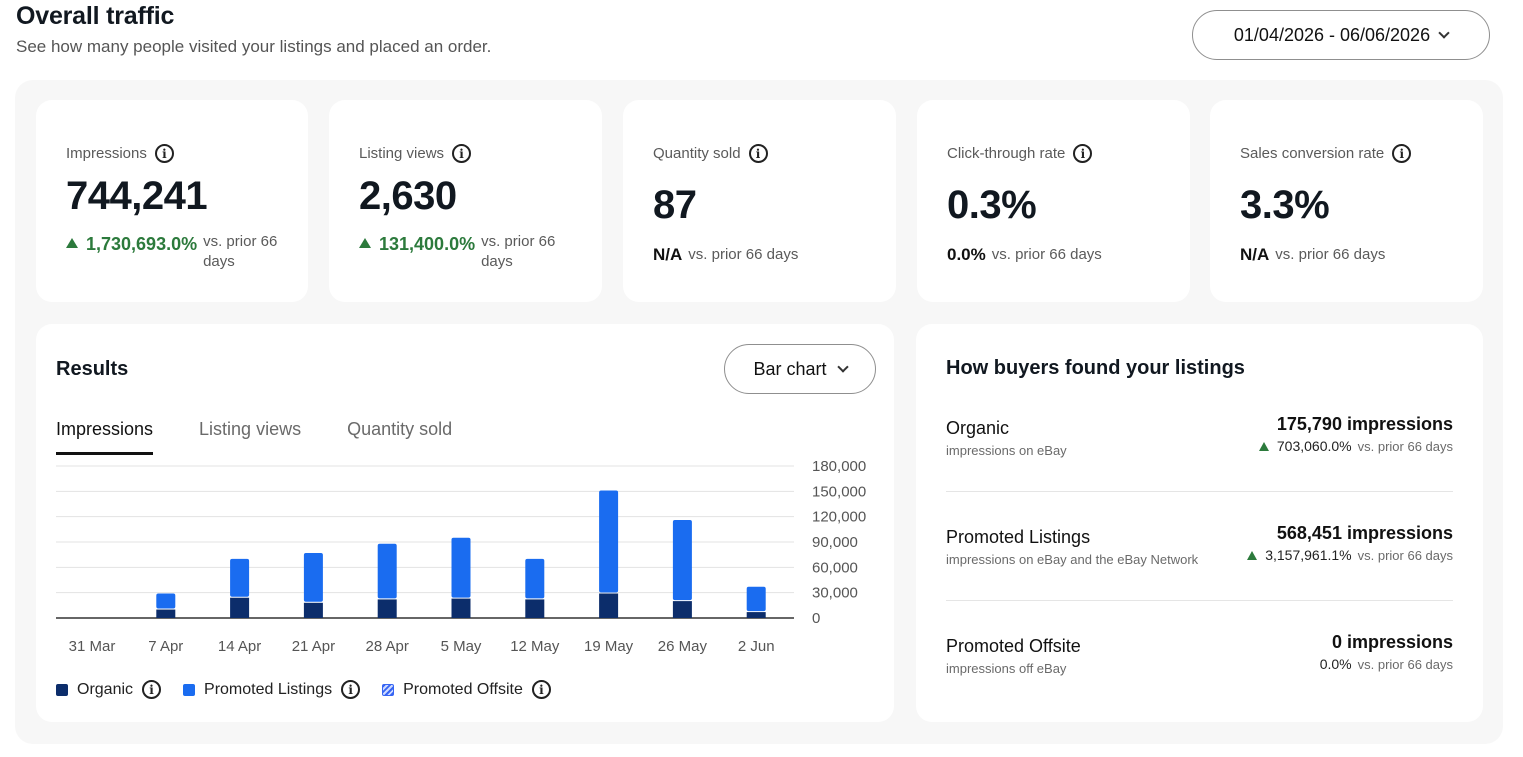 The width and height of the screenshot is (1523, 757). Describe the element at coordinates (839, 466) in the screenshot. I see `y-tick-label: 180,000` at that location.